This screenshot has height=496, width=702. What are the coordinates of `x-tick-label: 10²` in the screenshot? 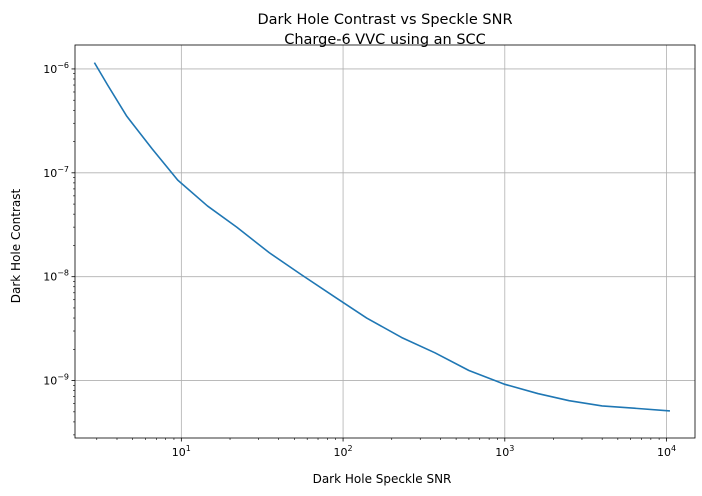 It's located at (343, 451).